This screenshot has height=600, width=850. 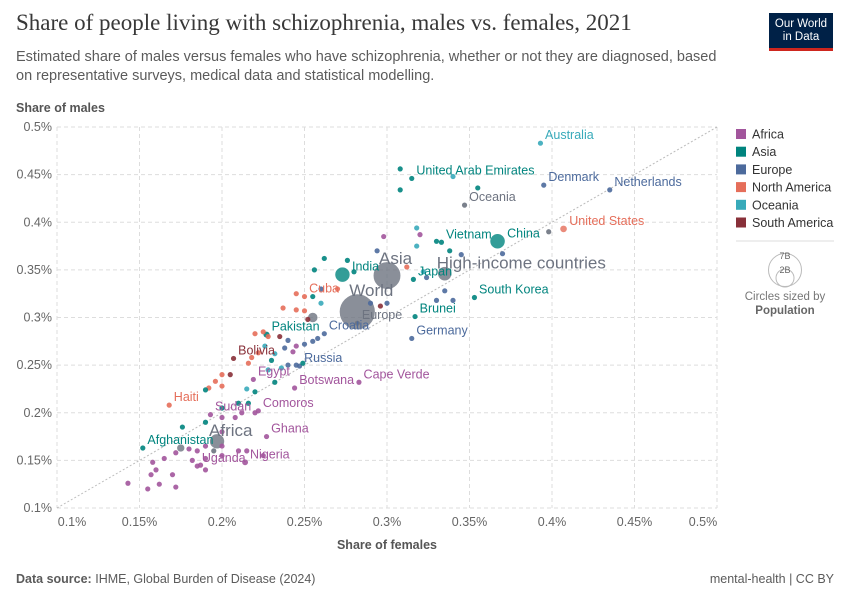 I want to click on data-point-brunei, so click(x=415, y=316).